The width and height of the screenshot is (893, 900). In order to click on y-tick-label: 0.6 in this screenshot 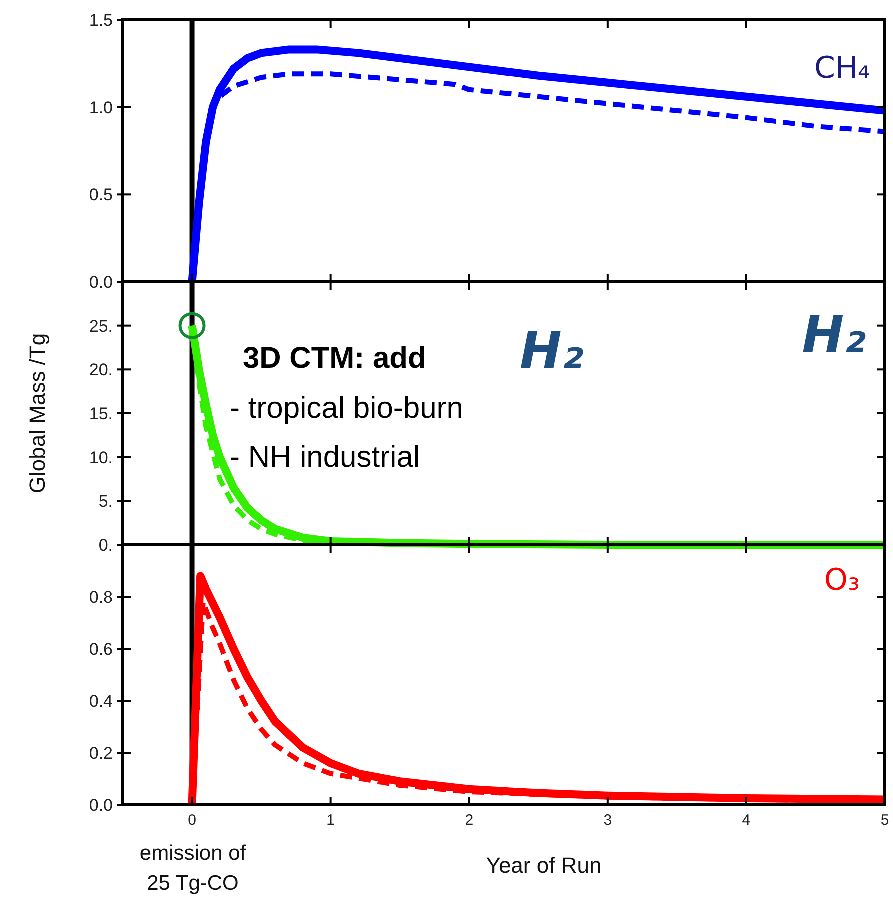, I will do `click(101, 649)`.